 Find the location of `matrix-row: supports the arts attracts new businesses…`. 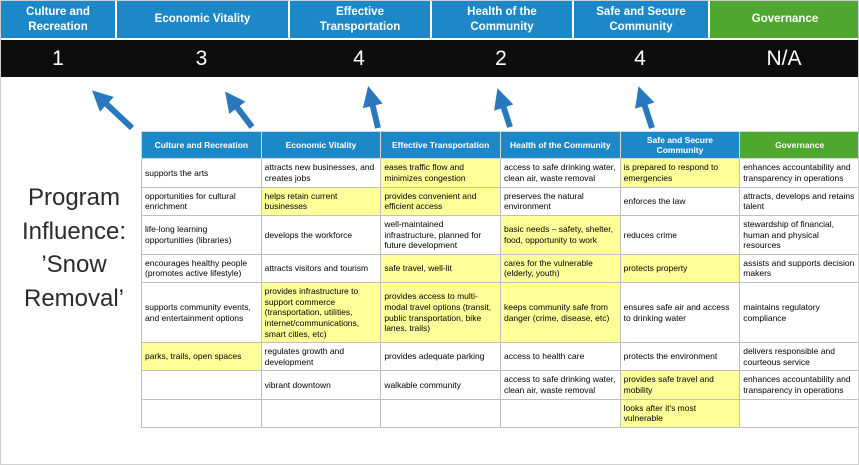

matrix-row: supports the arts attracts new businesses… is located at coordinates (499, 173).